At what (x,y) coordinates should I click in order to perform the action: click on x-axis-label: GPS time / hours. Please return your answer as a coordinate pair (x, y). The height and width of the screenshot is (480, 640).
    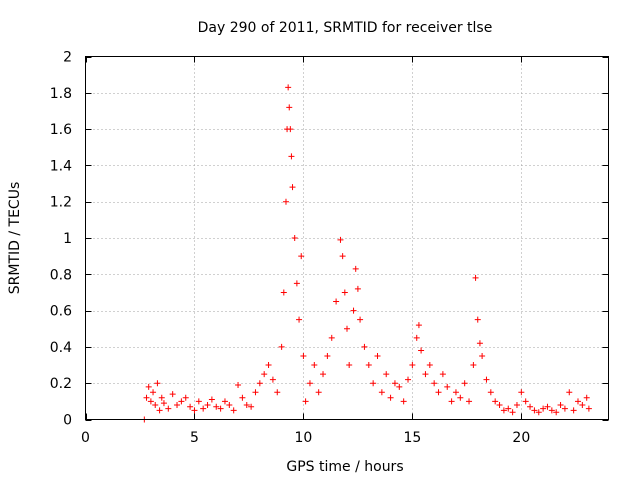
    Looking at the image, I should click on (344, 467).